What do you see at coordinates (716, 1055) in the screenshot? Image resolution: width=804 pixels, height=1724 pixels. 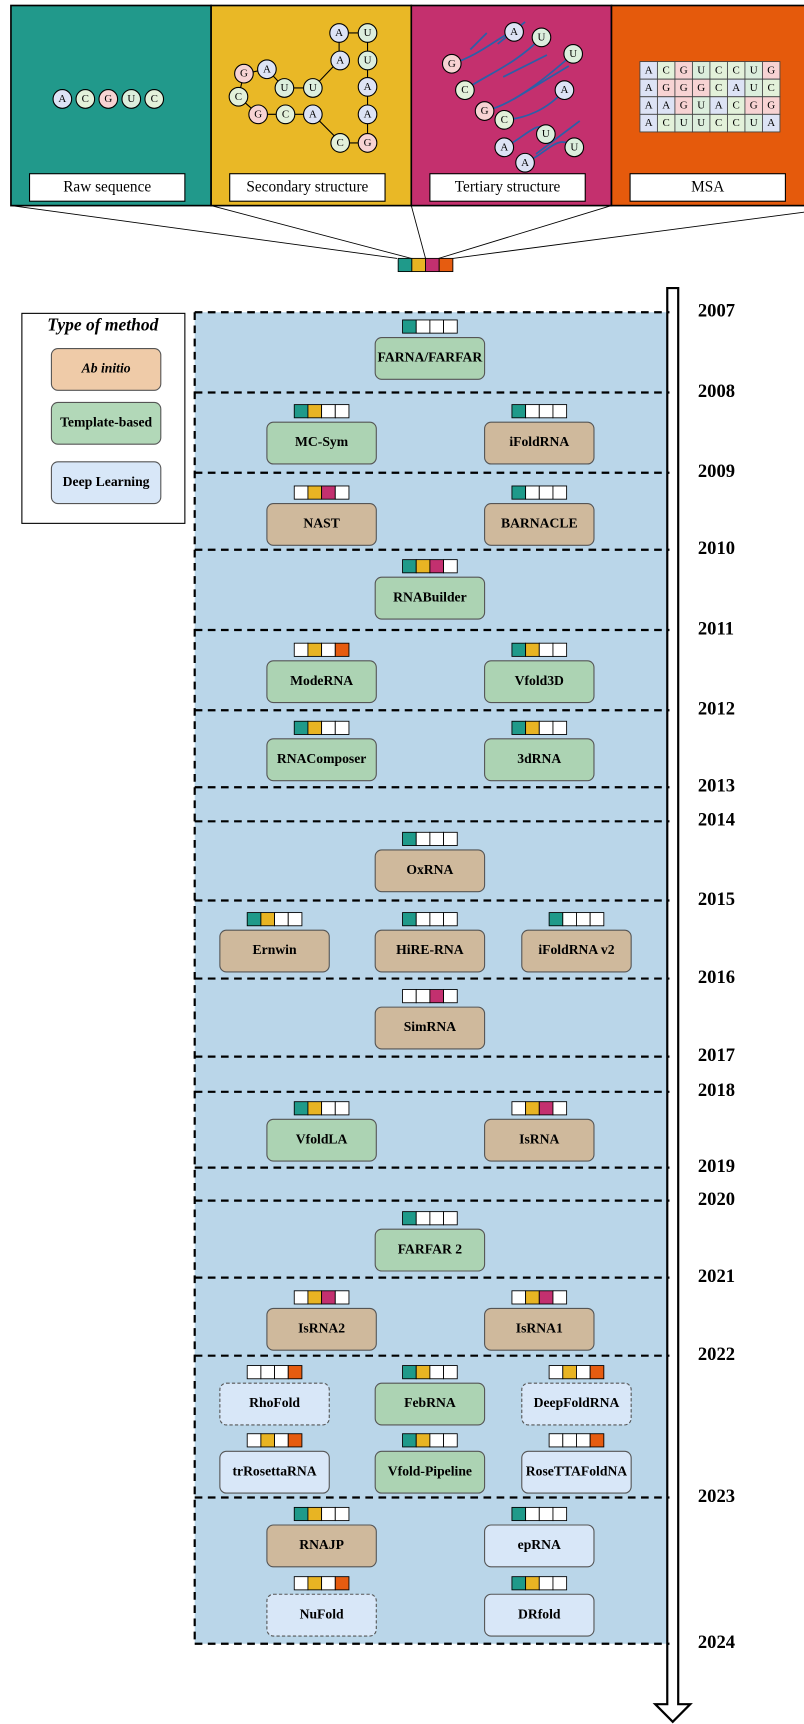 I see `year-label: 2017` at bounding box center [716, 1055].